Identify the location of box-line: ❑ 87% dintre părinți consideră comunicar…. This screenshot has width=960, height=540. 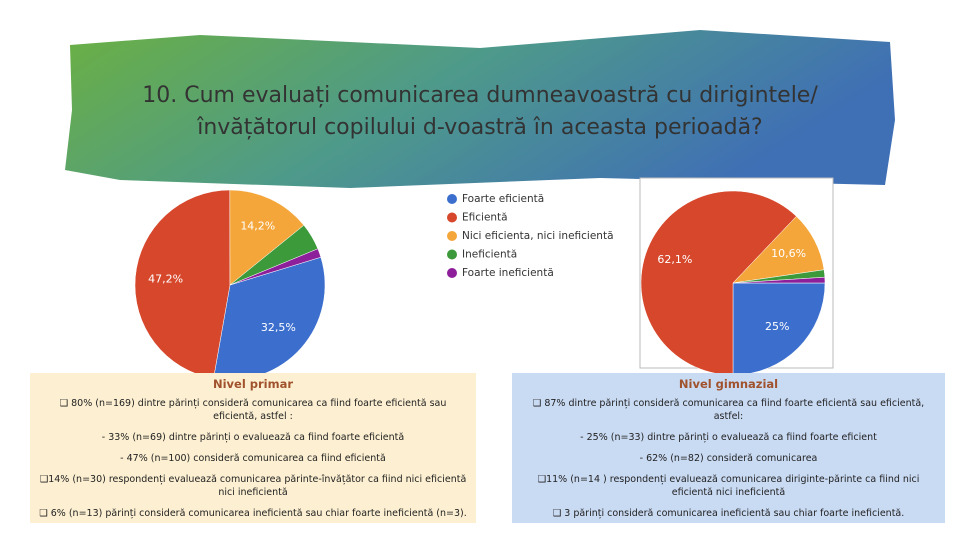
(728, 410).